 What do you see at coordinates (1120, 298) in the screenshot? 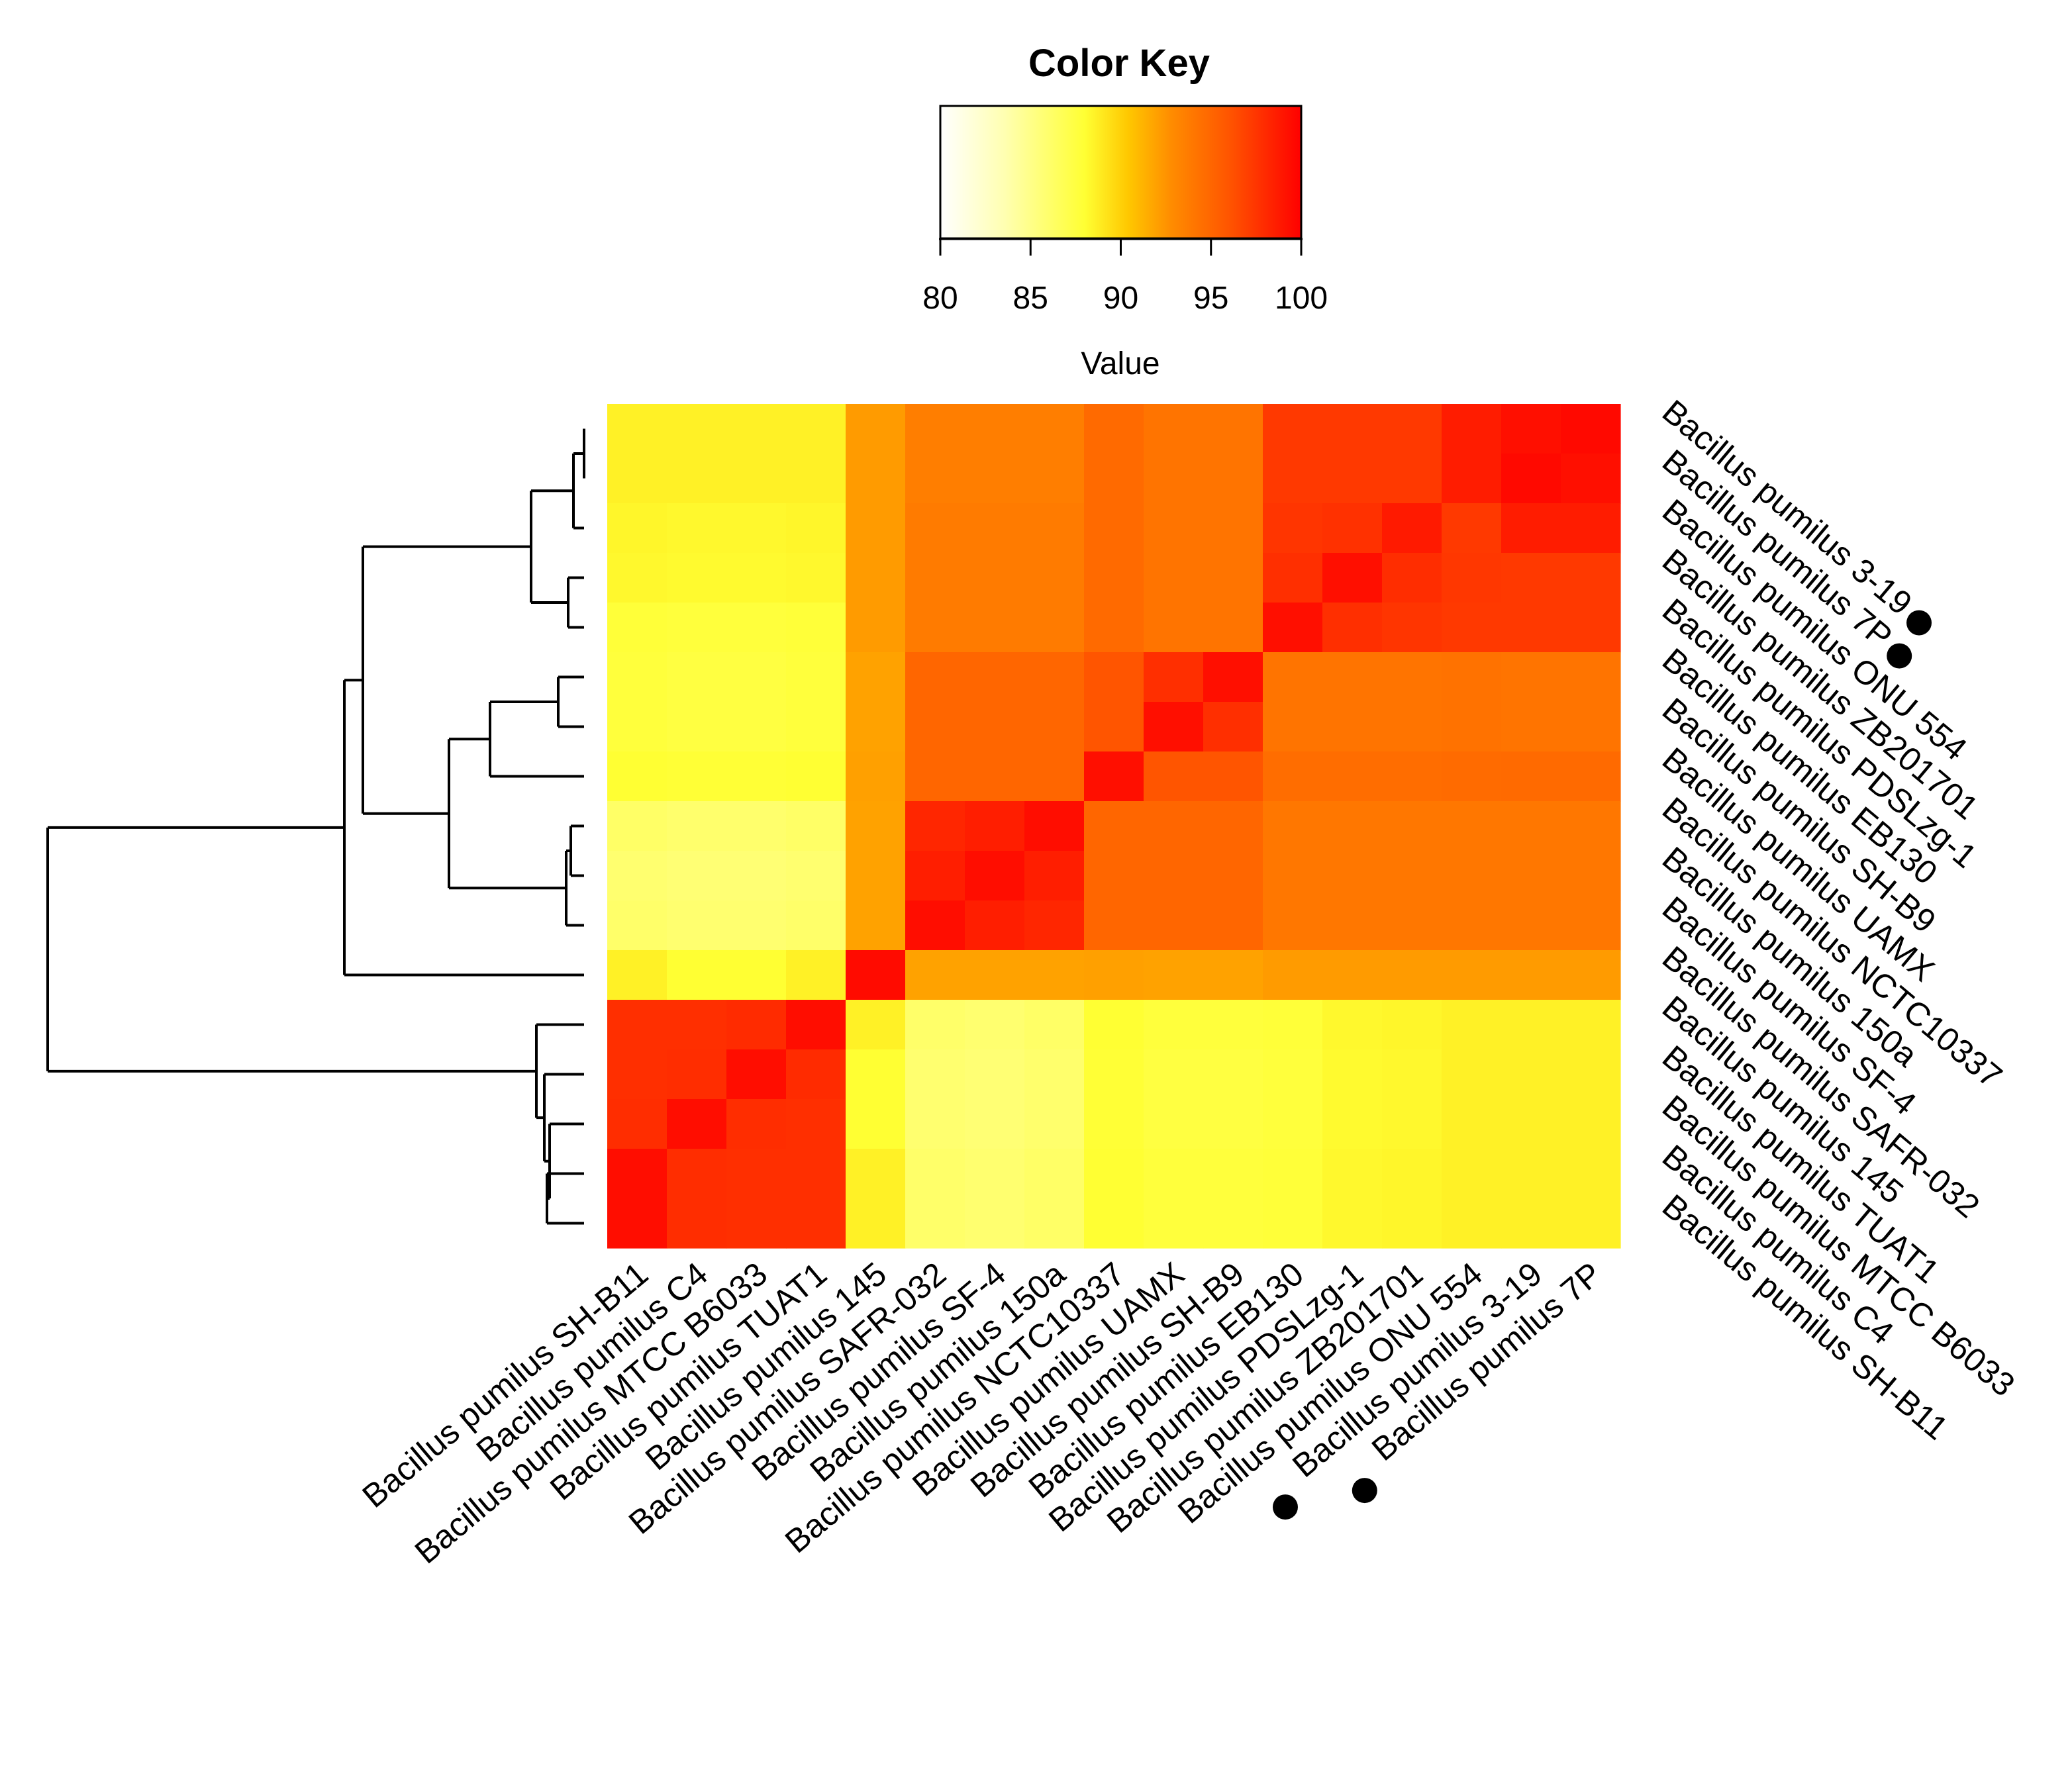
I see `color-key-tick-label: 90` at bounding box center [1120, 298].